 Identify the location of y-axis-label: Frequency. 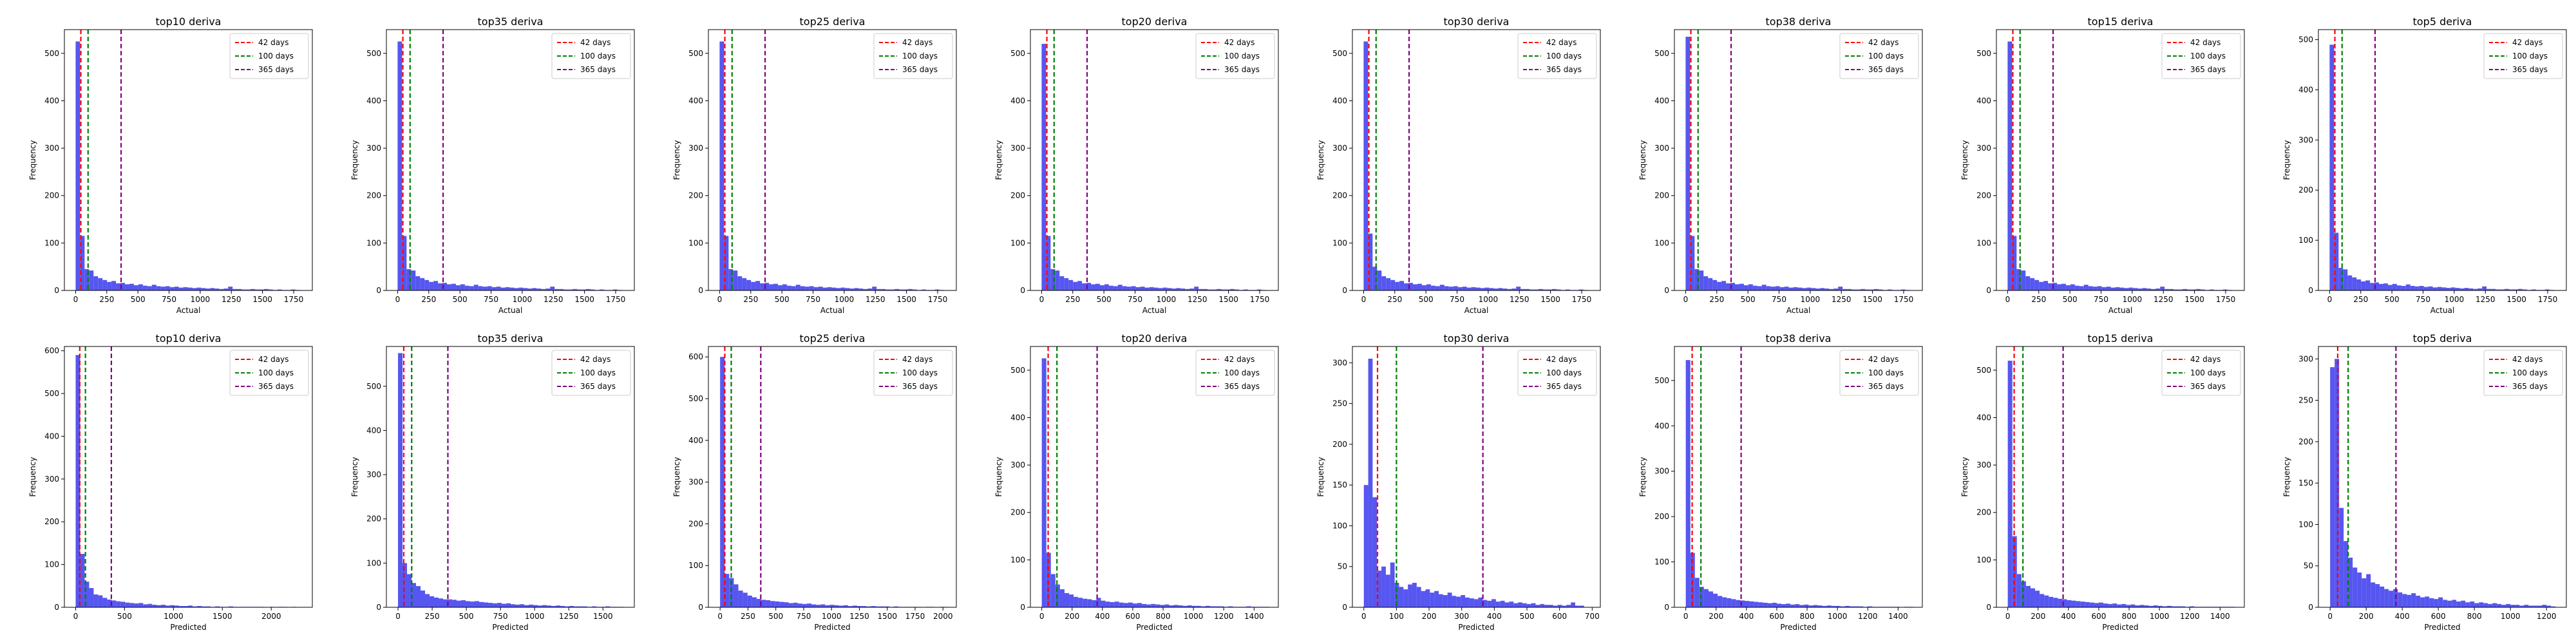
(1642, 160).